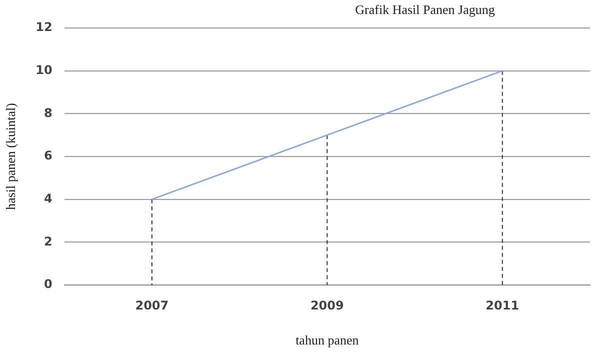 This screenshot has width=600, height=353. I want to click on x-tick-label: 2011, so click(503, 305).